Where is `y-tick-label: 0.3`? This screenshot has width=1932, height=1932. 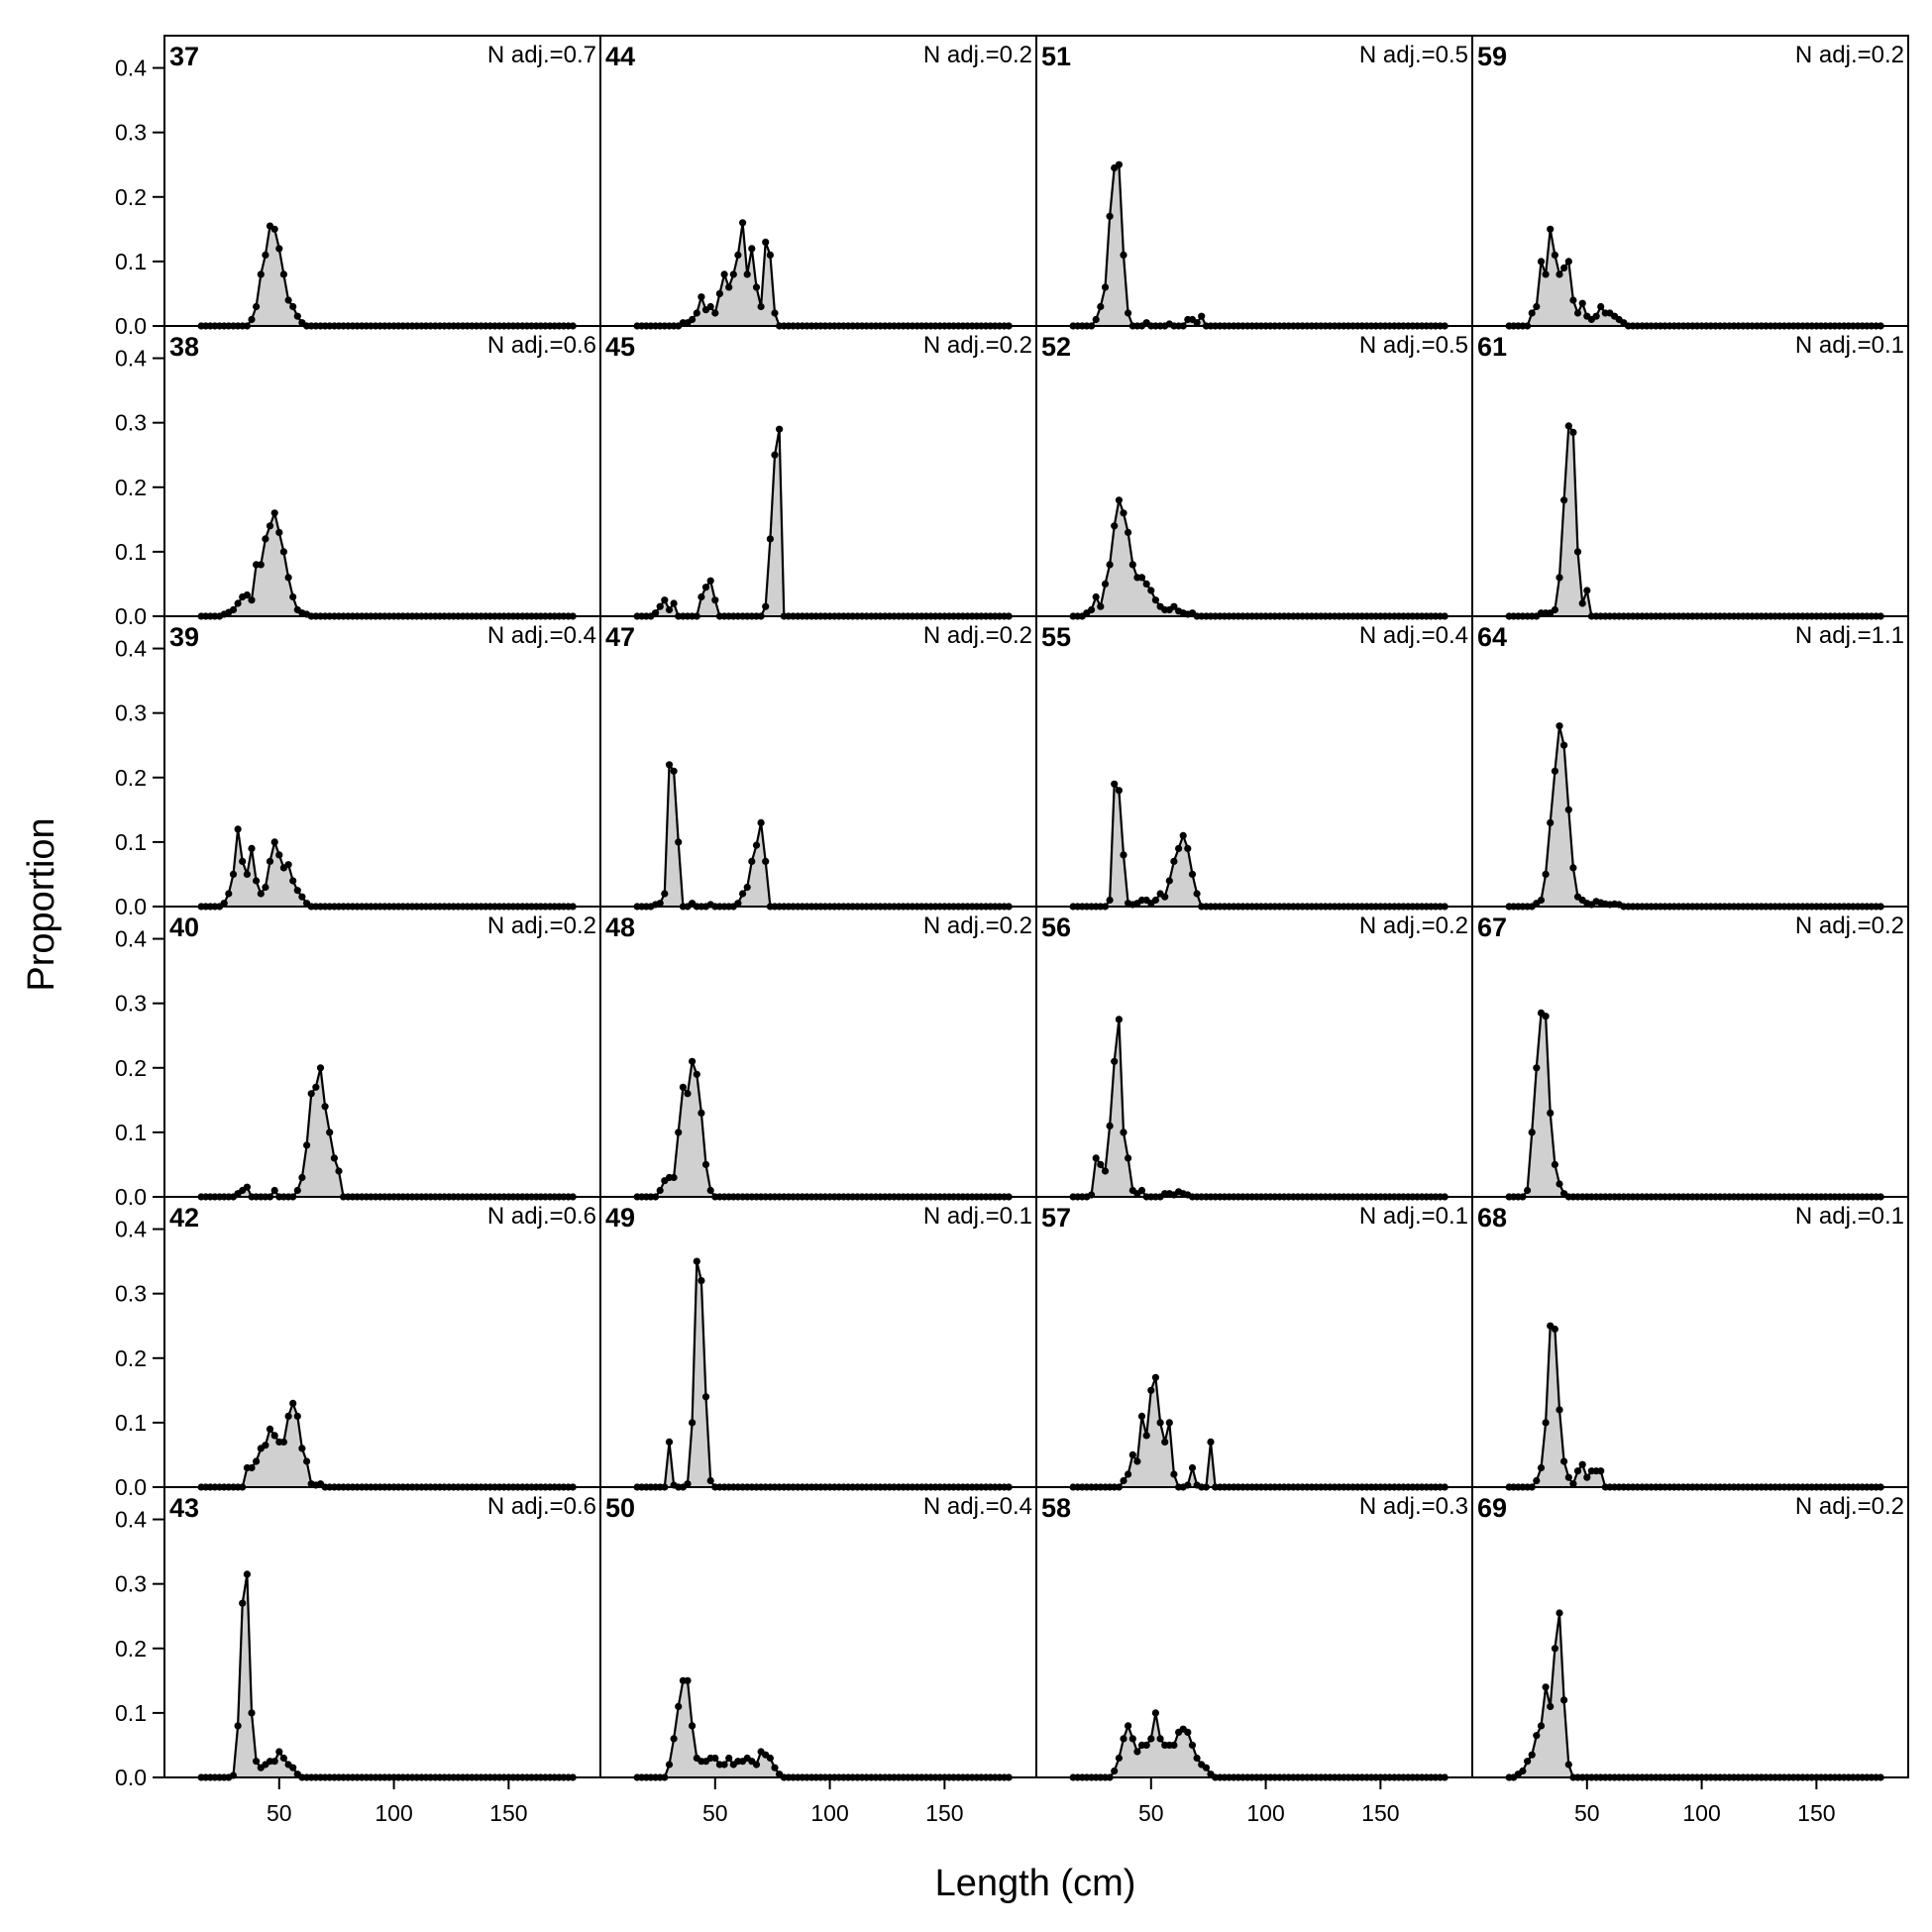
y-tick-label: 0.3 is located at coordinates (131, 1004).